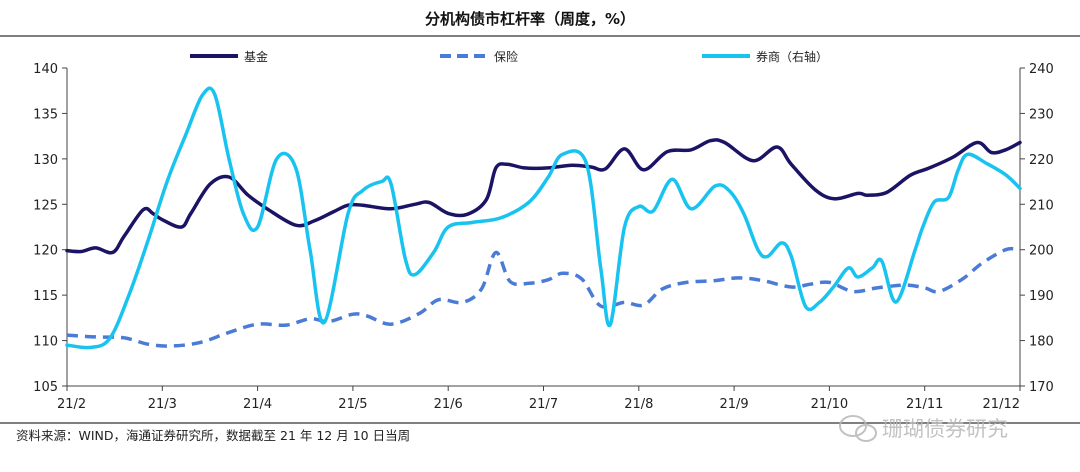 The image size is (1080, 472). Describe the element at coordinates (71, 404) in the screenshot. I see `x-tick-label: 21/2` at that location.